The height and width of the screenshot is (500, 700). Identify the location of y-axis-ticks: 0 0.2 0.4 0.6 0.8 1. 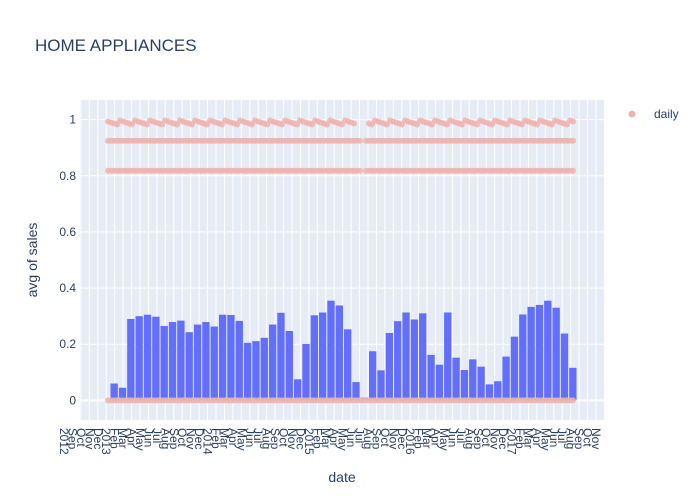
(67, 260).